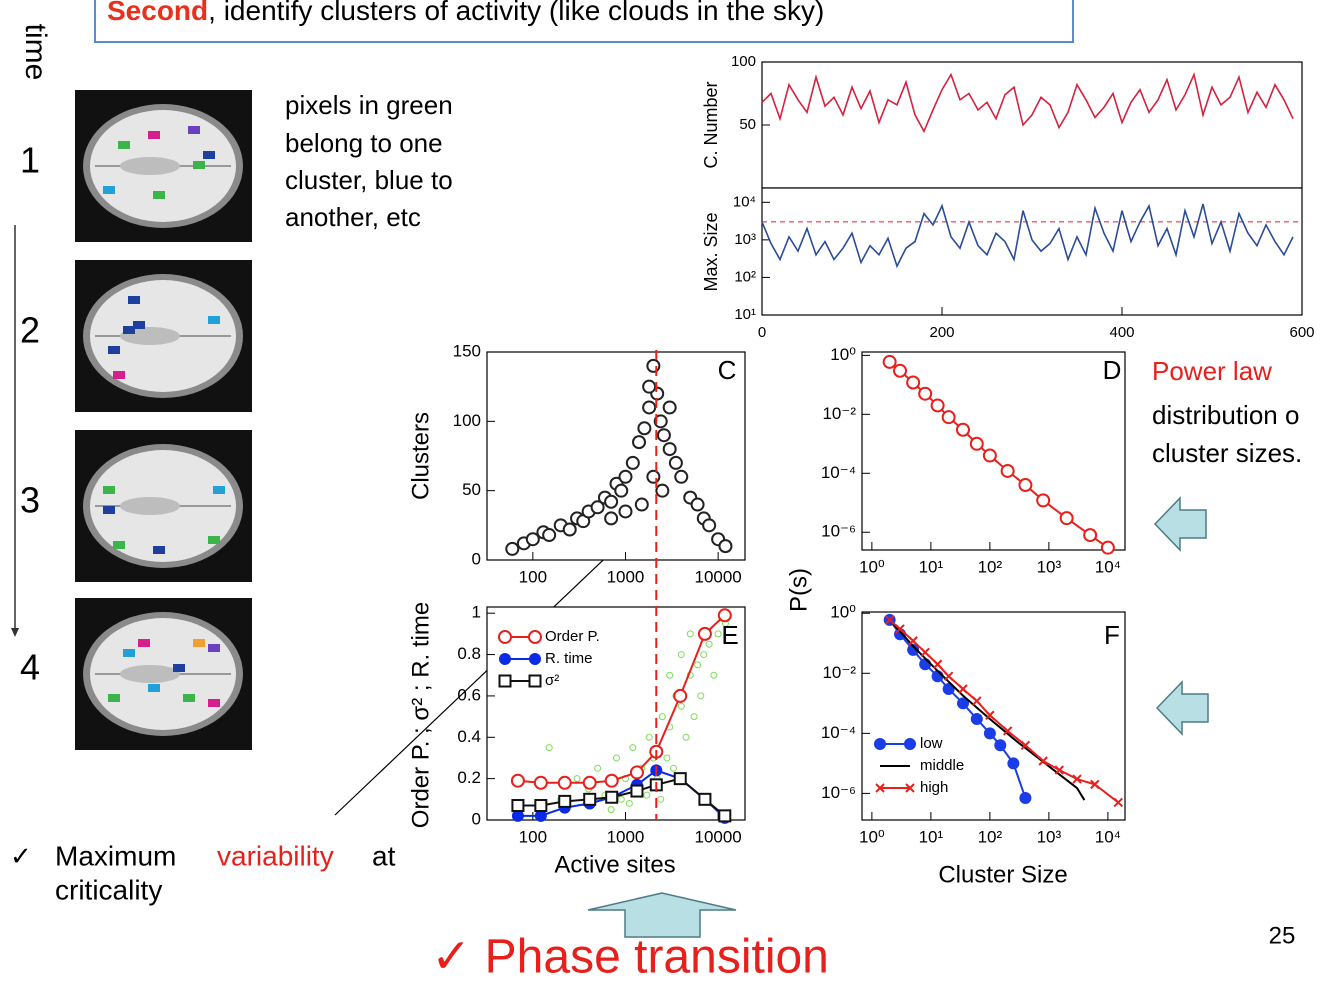 The height and width of the screenshot is (981, 1342). I want to click on x-tick-label: 1000, so click(626, 836).